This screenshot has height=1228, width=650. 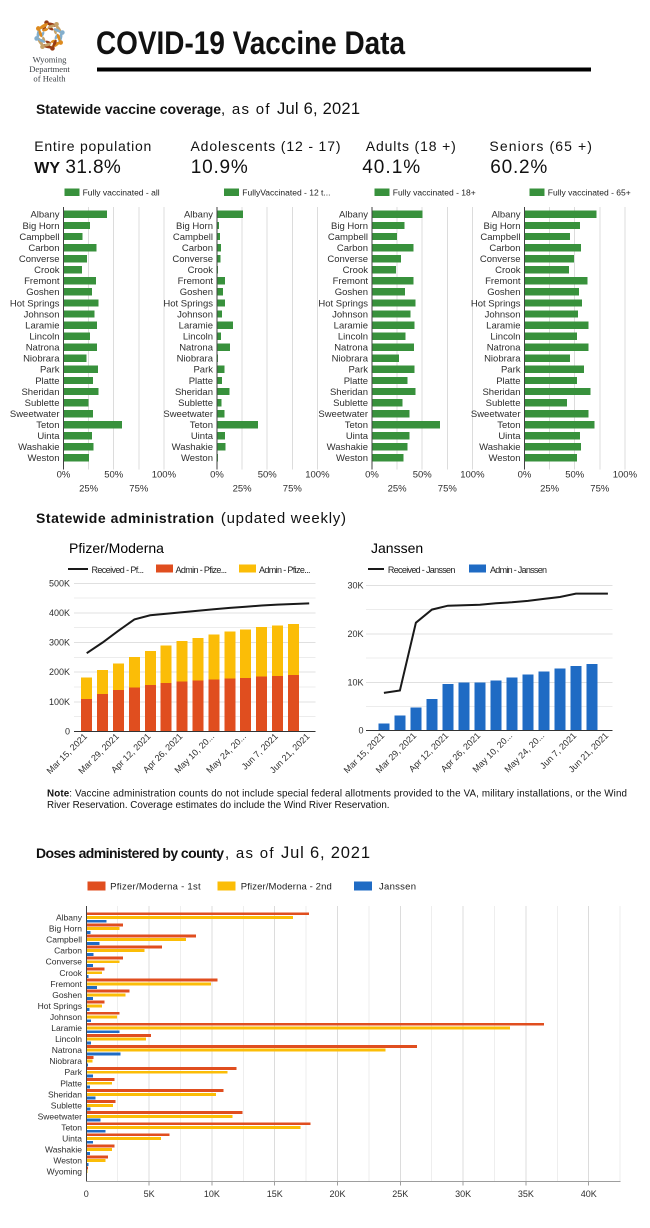 What do you see at coordinates (219, 167) in the screenshot?
I see `svg-text: 10.9%` at bounding box center [219, 167].